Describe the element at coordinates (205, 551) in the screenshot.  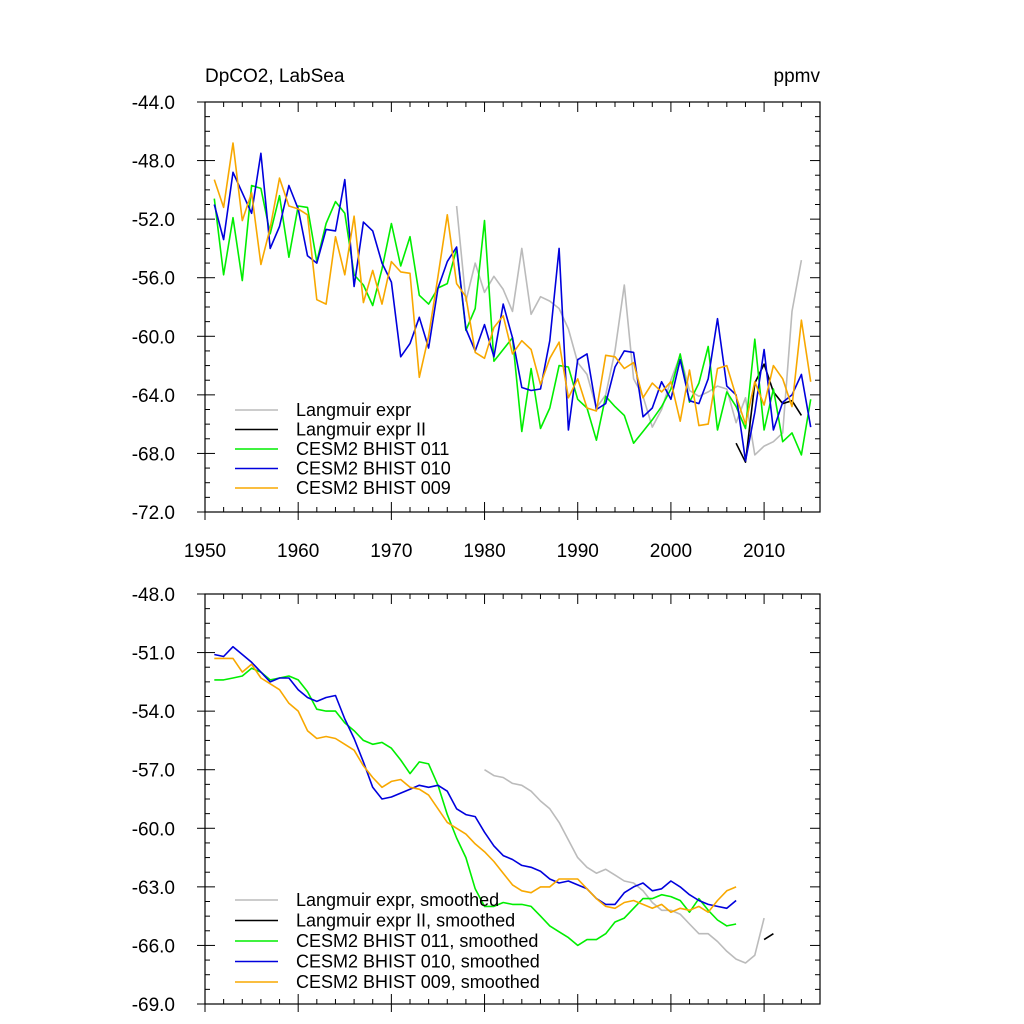
I see `x-tick-label: 1950` at that location.